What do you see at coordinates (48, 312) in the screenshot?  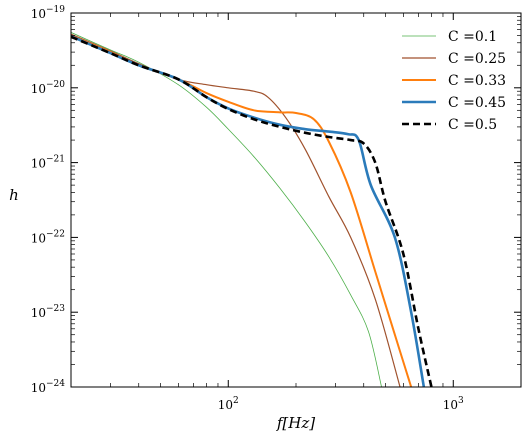 I see `y-tick-label: 10−23` at bounding box center [48, 312].